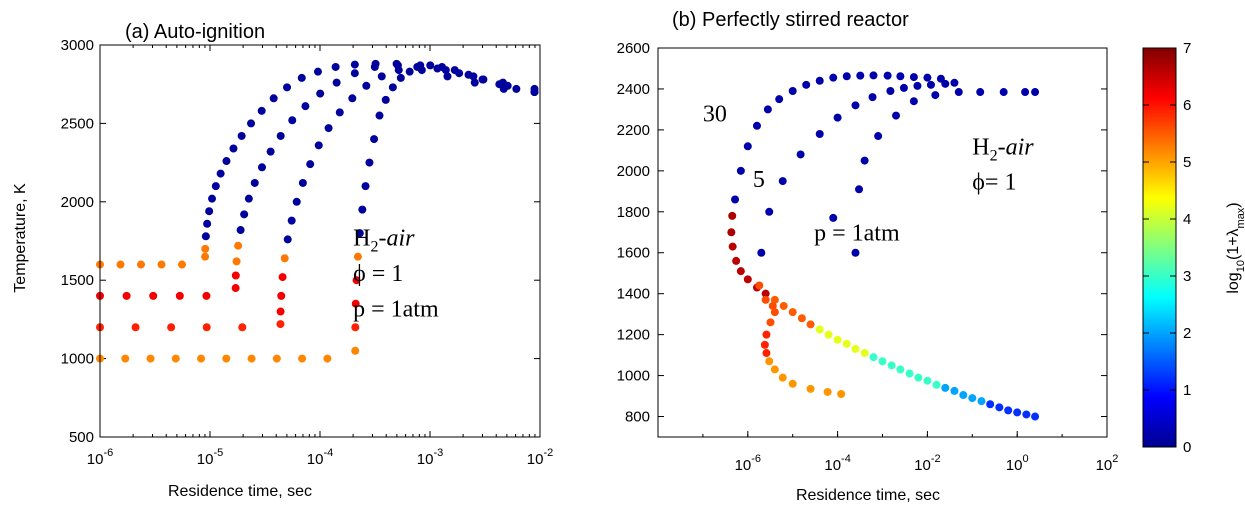 The width and height of the screenshot is (1245, 506). I want to click on colorbar-tick-label: 4, so click(1187, 219).